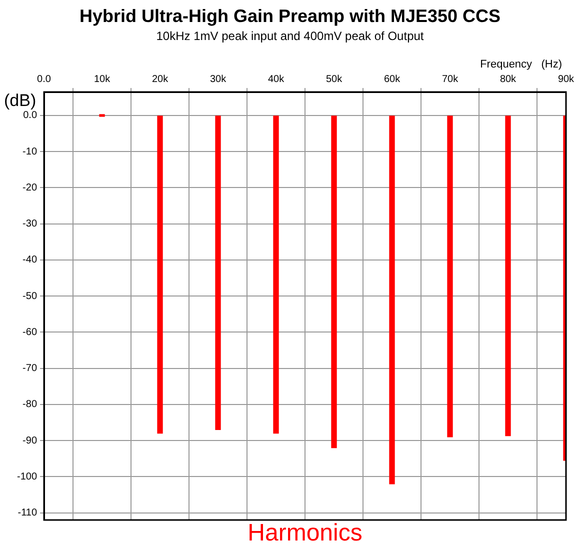 This screenshot has height=552, width=578. I want to click on y-tick-label: -50, so click(30, 296).